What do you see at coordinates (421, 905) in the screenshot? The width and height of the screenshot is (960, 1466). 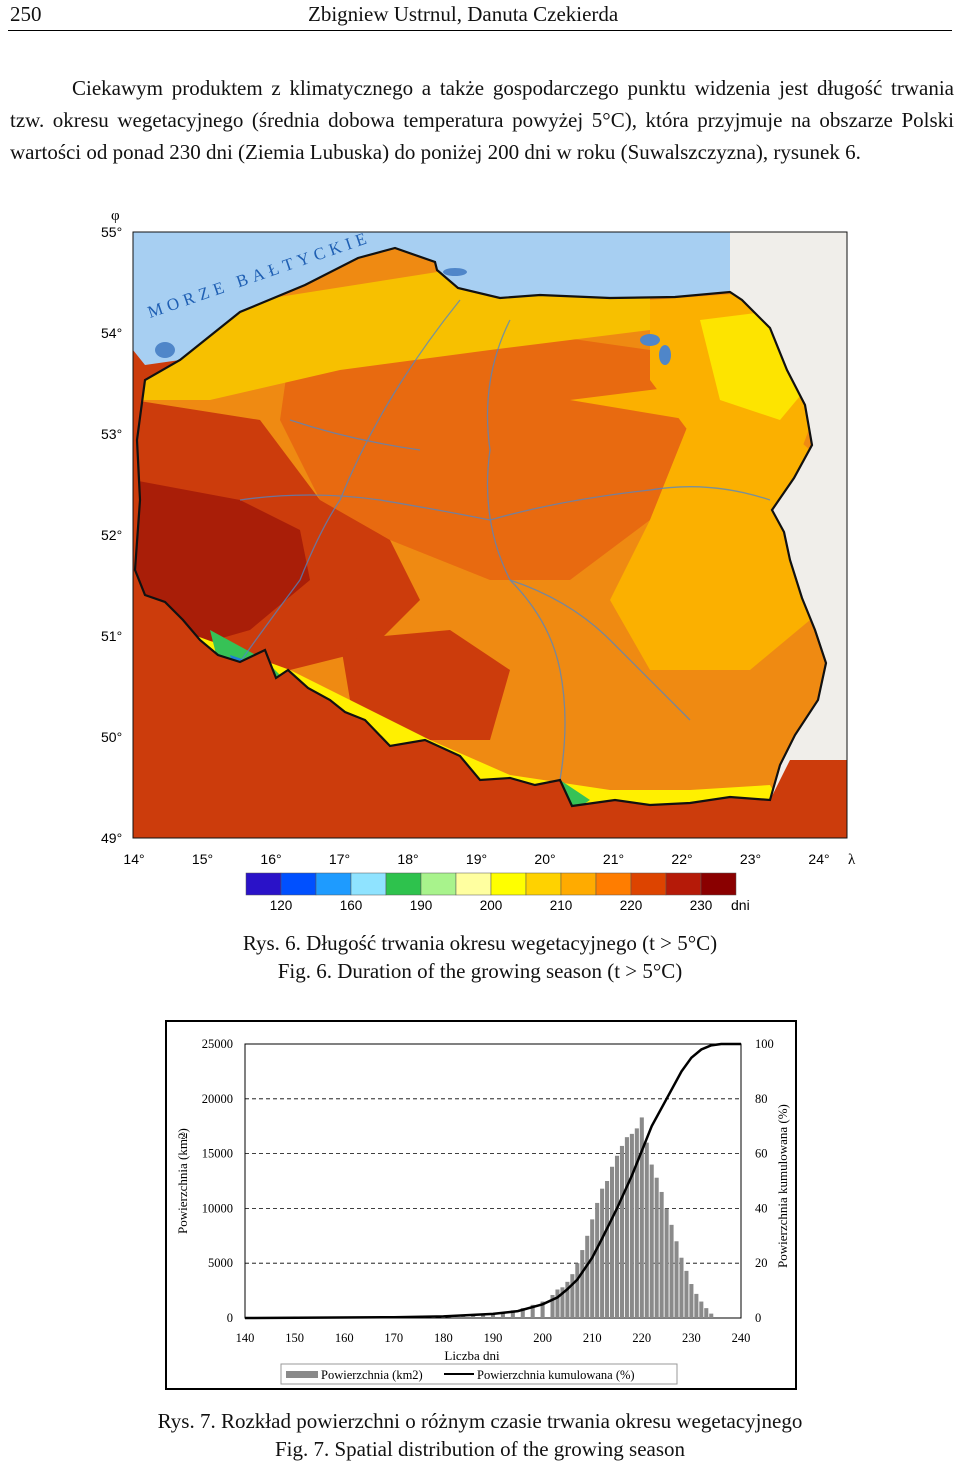 I see `legend-value: 190` at bounding box center [421, 905].